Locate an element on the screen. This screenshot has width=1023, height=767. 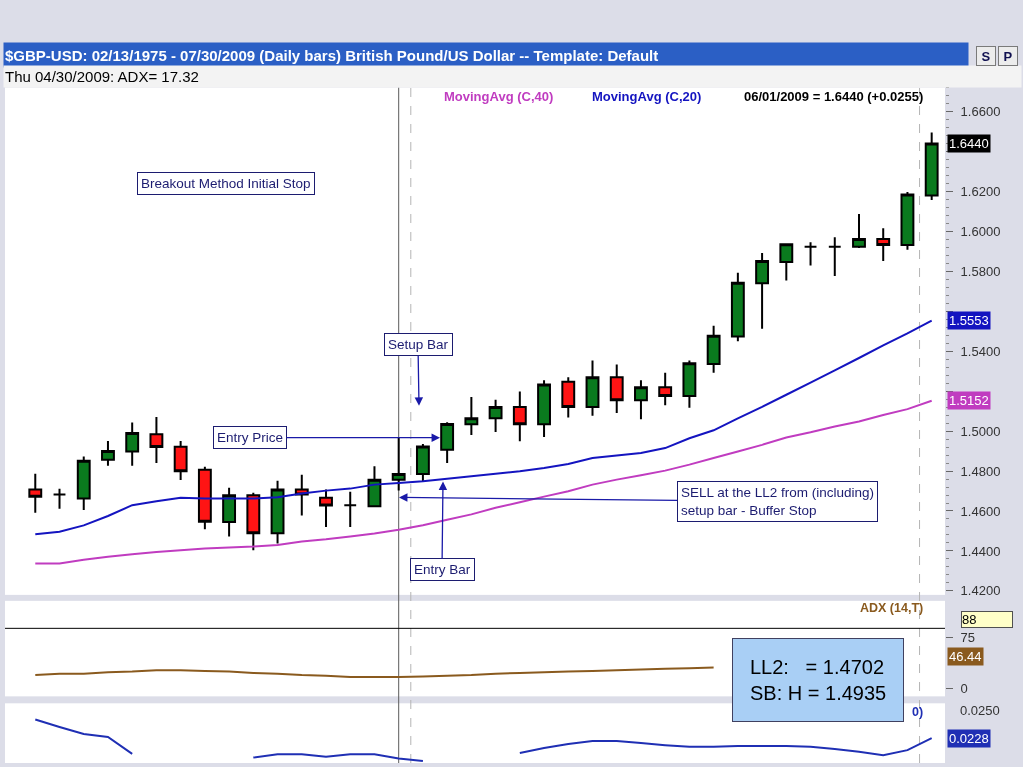
y-tick-label: 0 is located at coordinates (964, 689).